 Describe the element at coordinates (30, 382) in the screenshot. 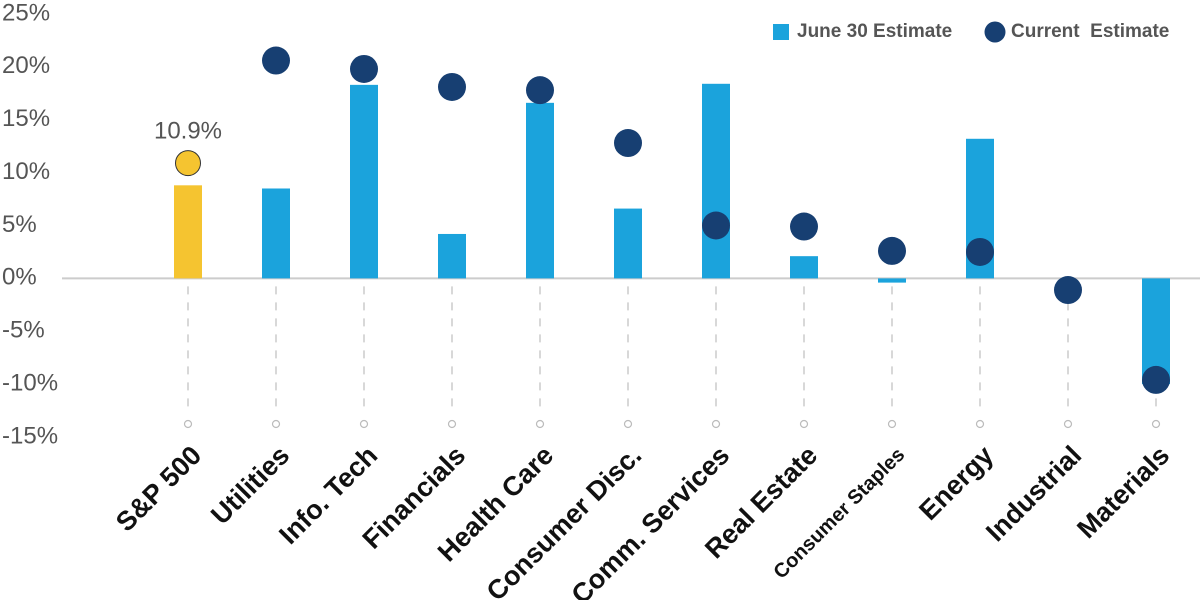

I see `y-tick-label: -10%` at that location.